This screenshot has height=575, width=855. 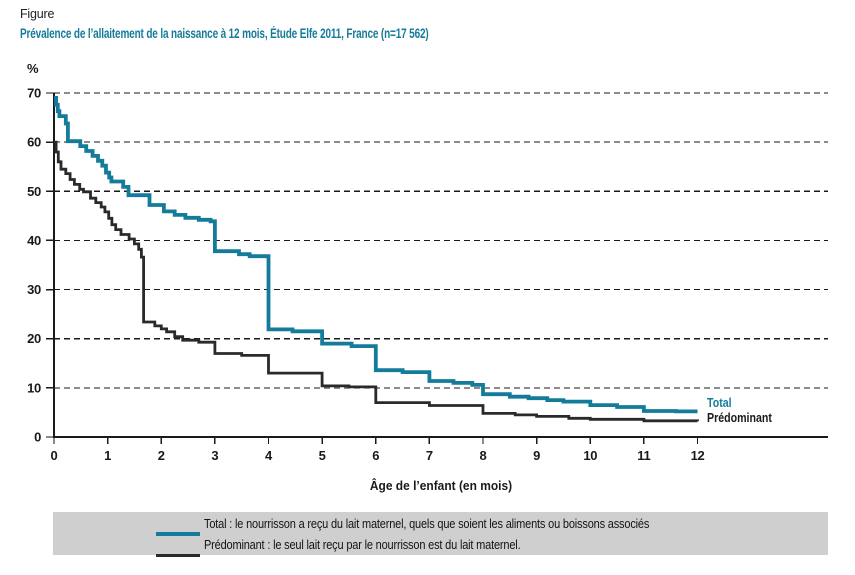 I want to click on x-tick-label: 6, so click(x=375, y=455).